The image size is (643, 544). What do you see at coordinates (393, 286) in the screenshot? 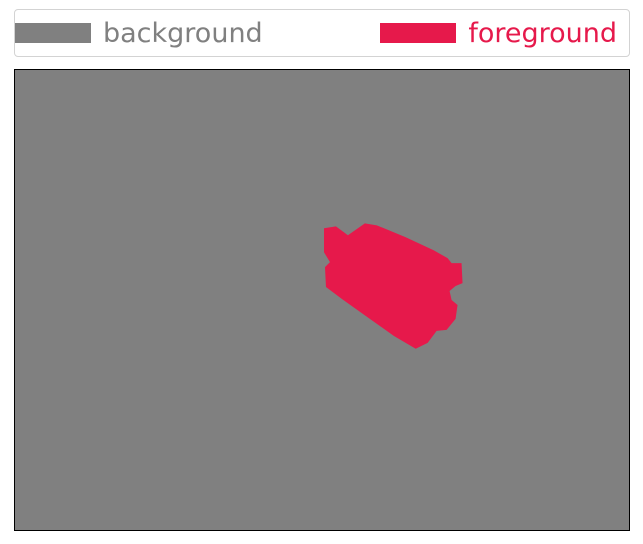
I see `foreground-mask` at bounding box center [393, 286].